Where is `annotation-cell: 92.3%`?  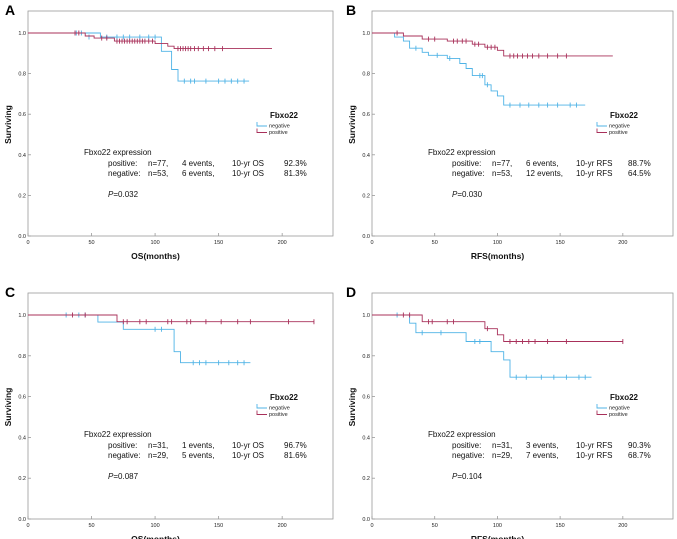
annotation-cell: 92.3% is located at coordinates (295, 163).